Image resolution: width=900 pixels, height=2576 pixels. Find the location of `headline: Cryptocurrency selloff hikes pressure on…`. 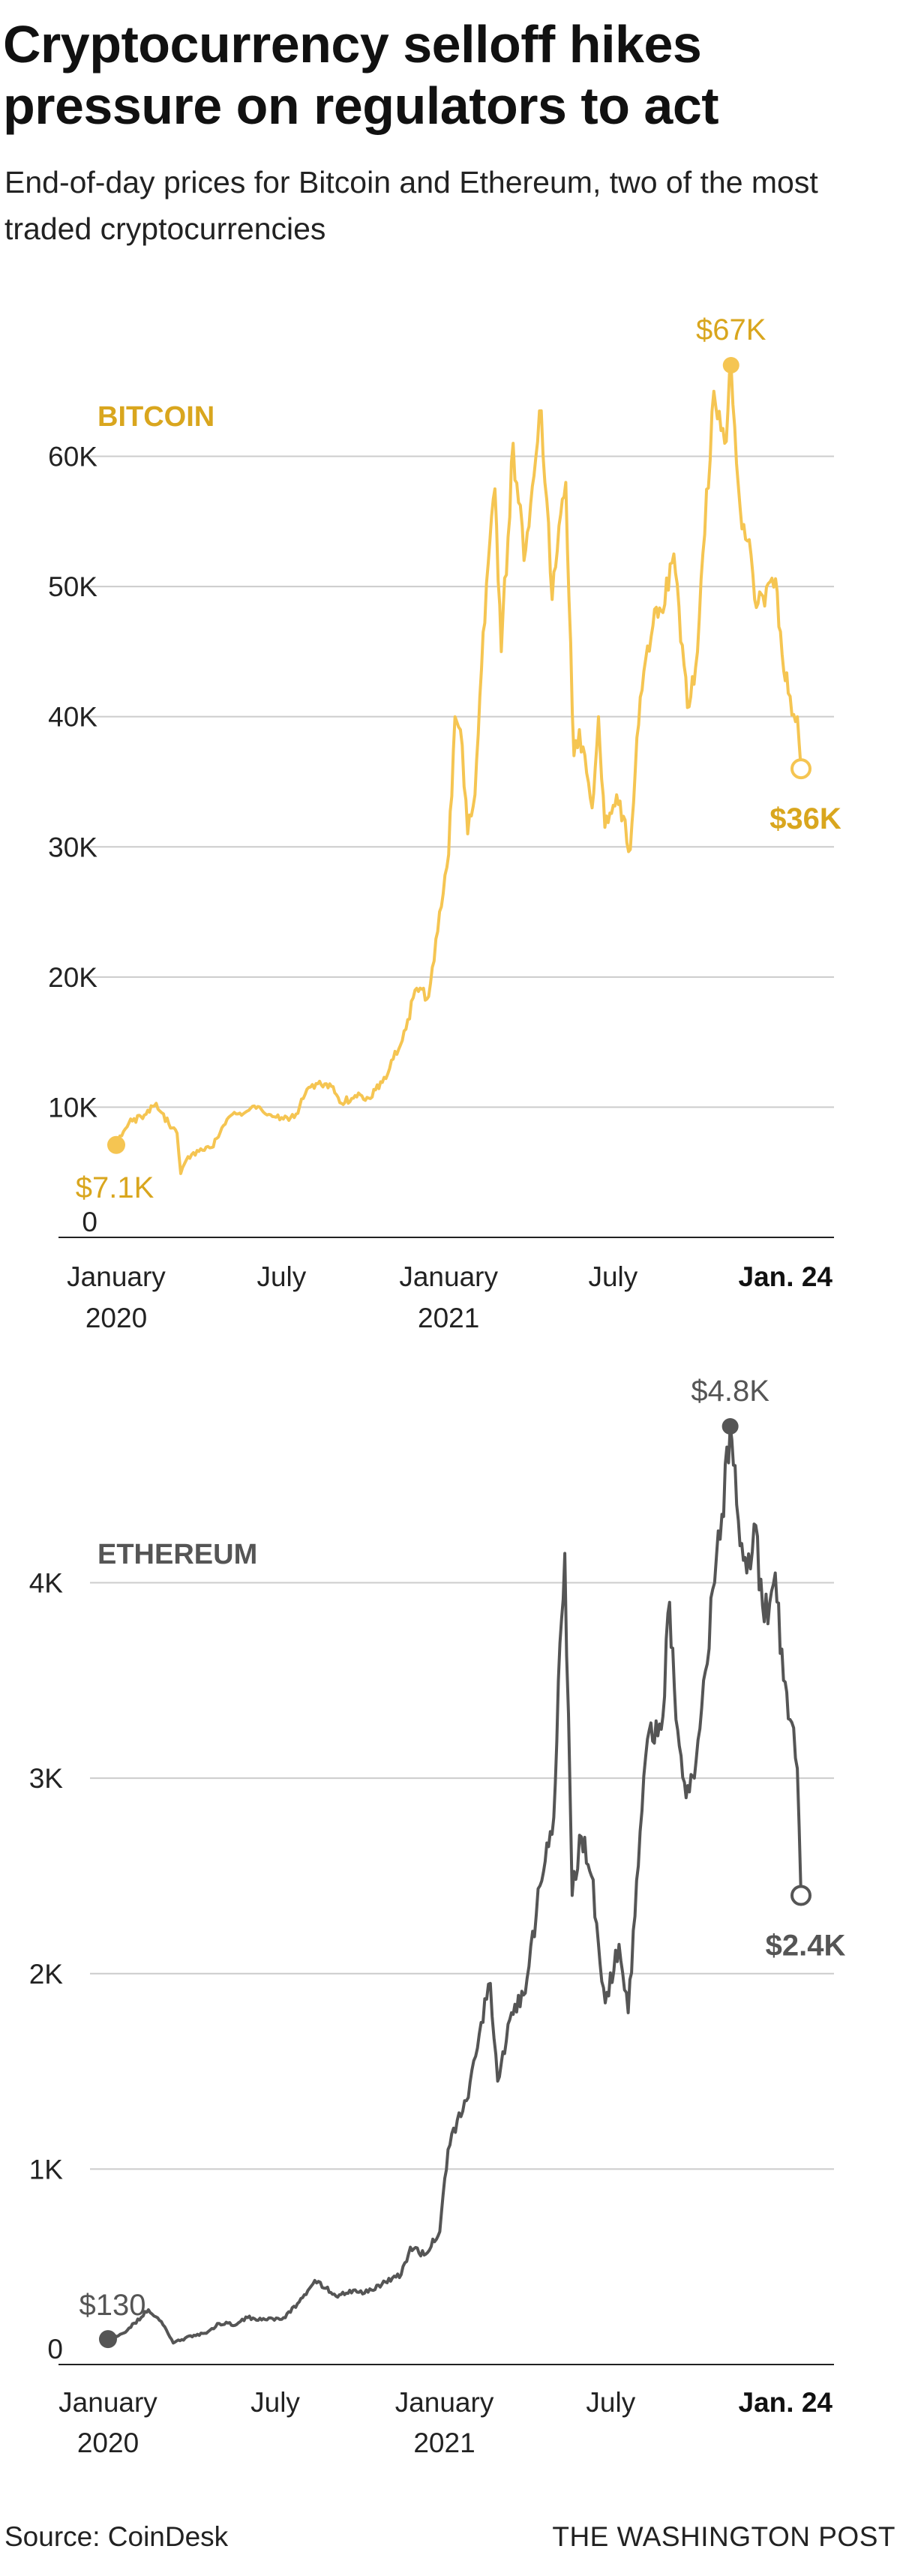

headline: Cryptocurrency selloff hikes pressure on… is located at coordinates (361, 75).